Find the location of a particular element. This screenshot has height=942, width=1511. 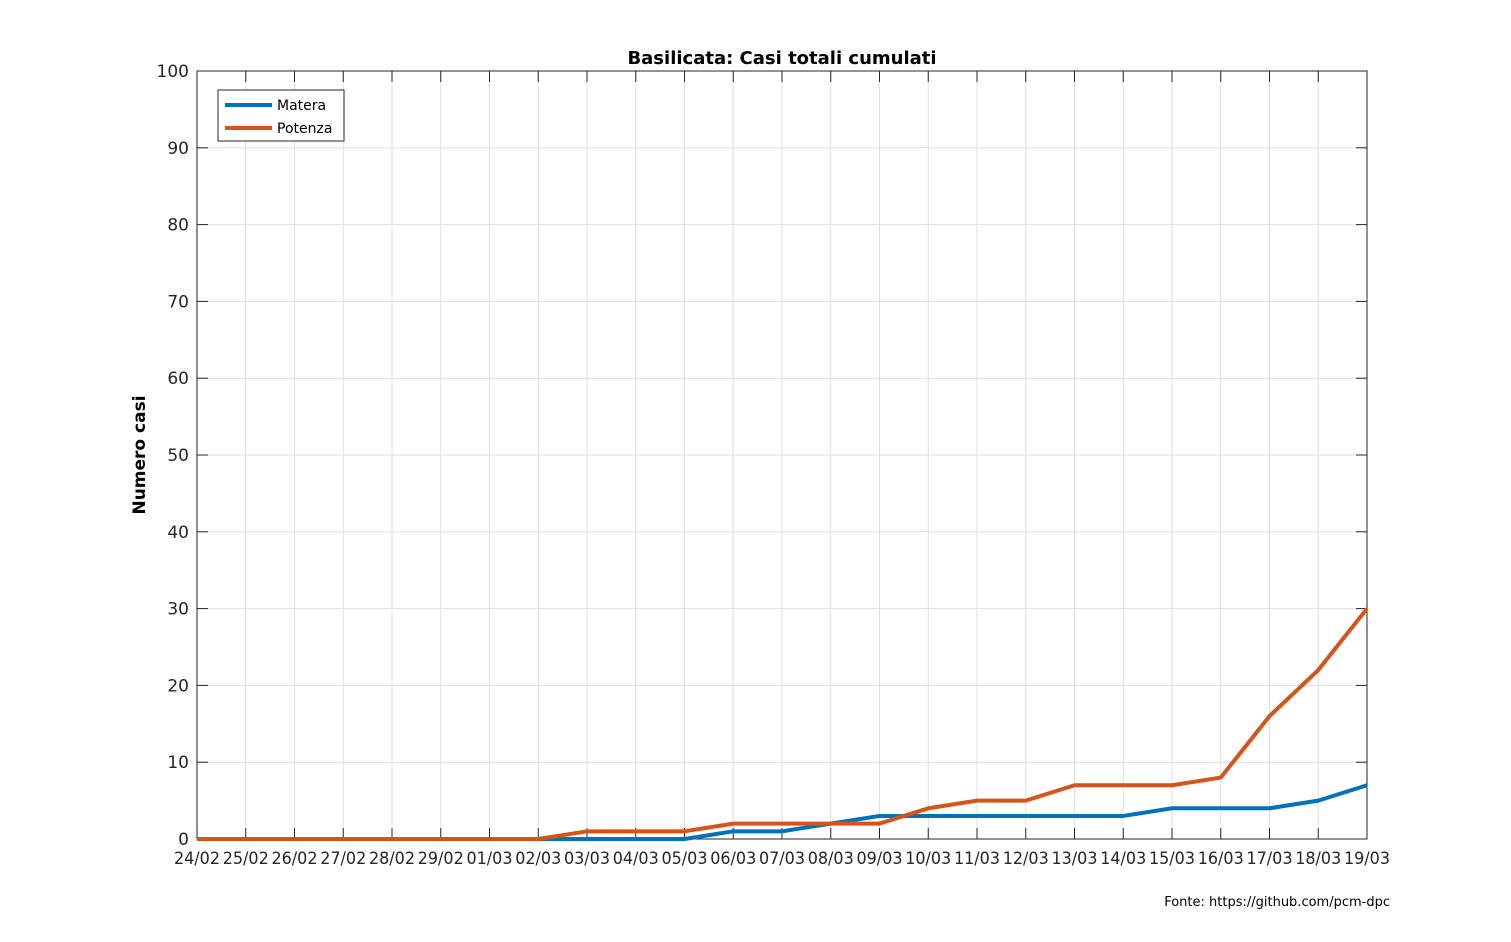

y-tick-label: 100 is located at coordinates (173, 72).